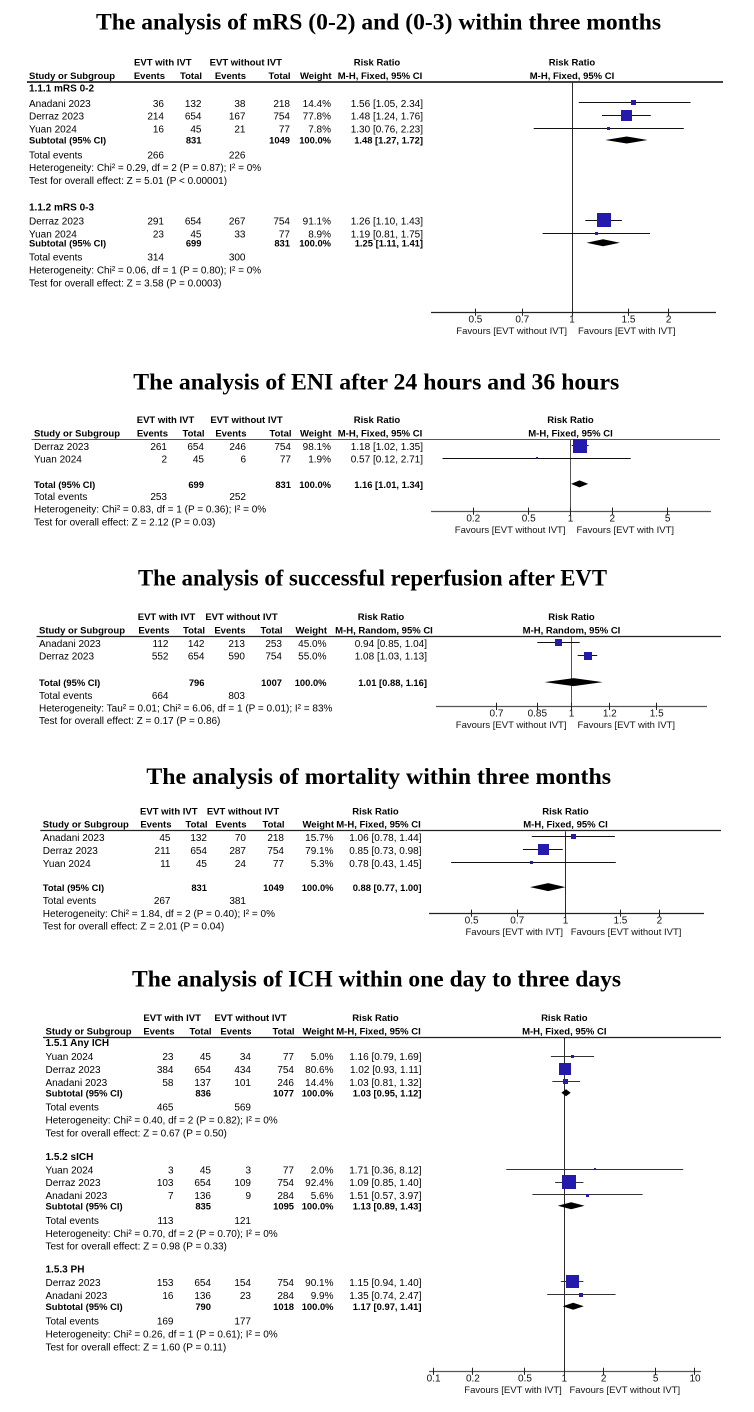 Image resolution: width=754 pixels, height=1412 pixels. What do you see at coordinates (240, 130) in the screenshot?
I see `svg-text: 21` at bounding box center [240, 130].